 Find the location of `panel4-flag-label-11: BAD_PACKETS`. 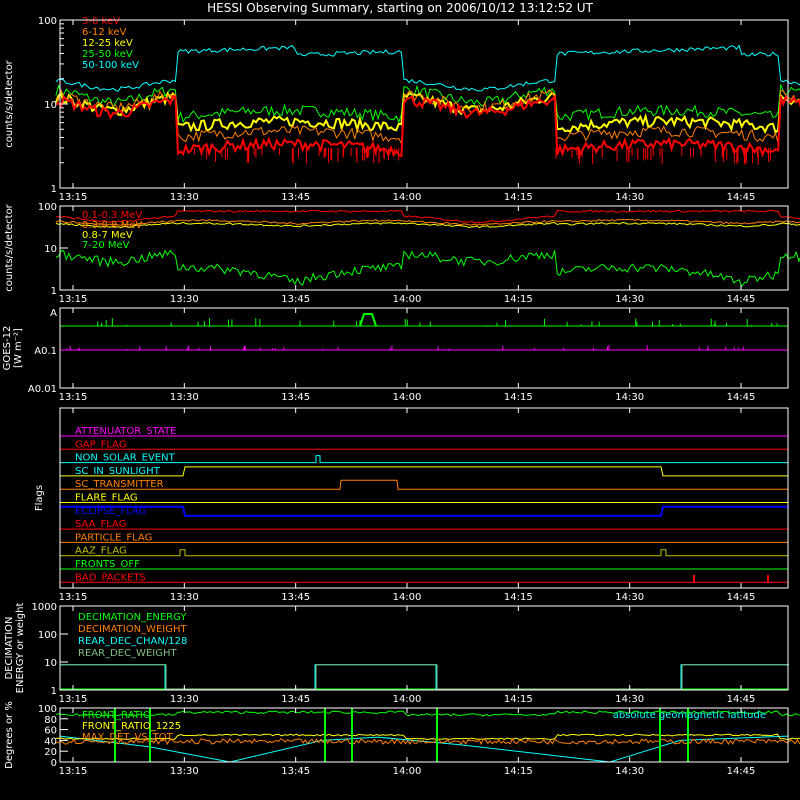

panel4-flag-label-11: BAD_PACKETS is located at coordinates (110, 577).